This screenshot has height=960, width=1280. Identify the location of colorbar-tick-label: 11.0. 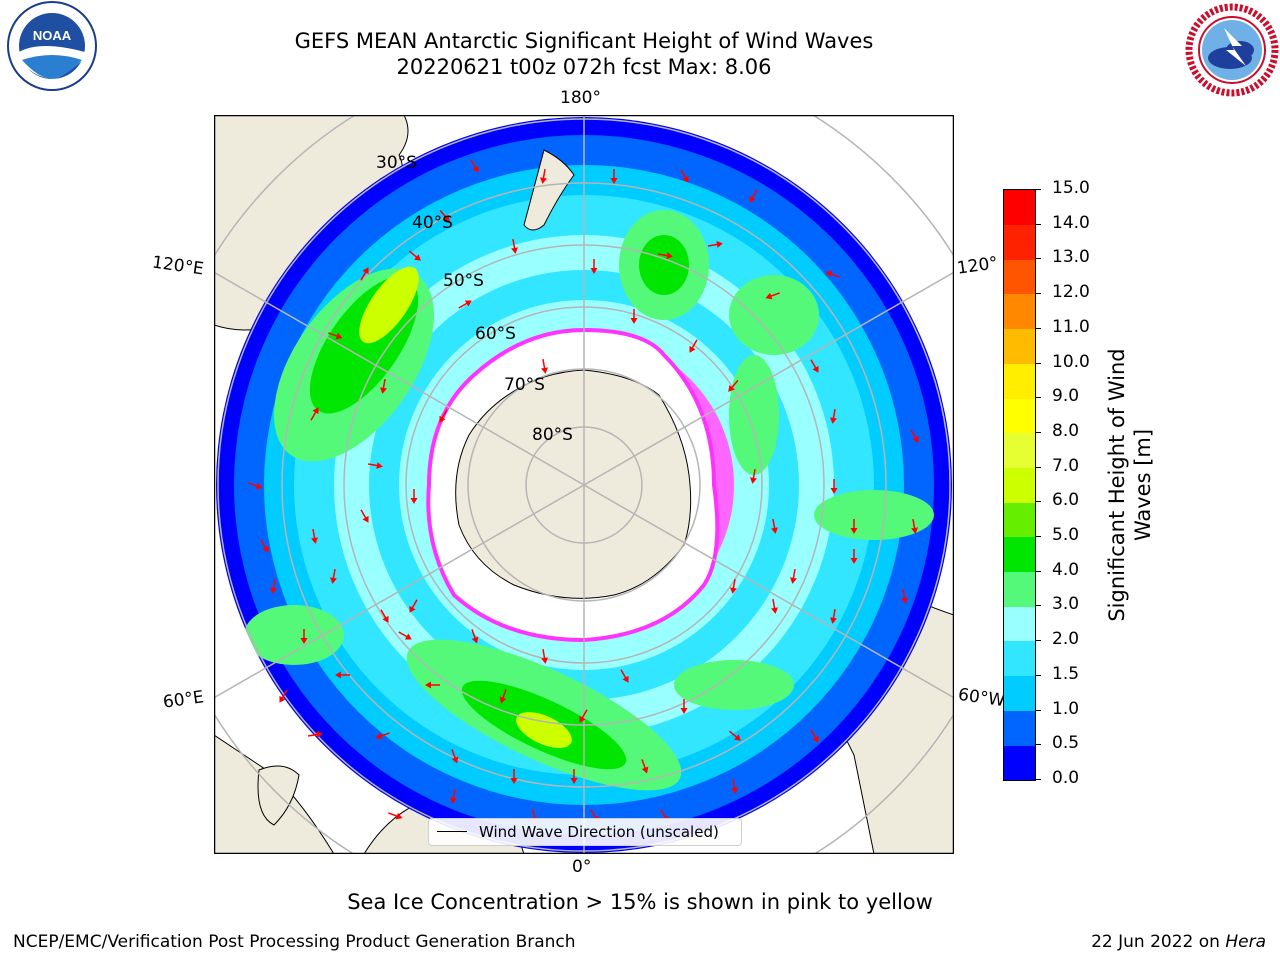
(1071, 326).